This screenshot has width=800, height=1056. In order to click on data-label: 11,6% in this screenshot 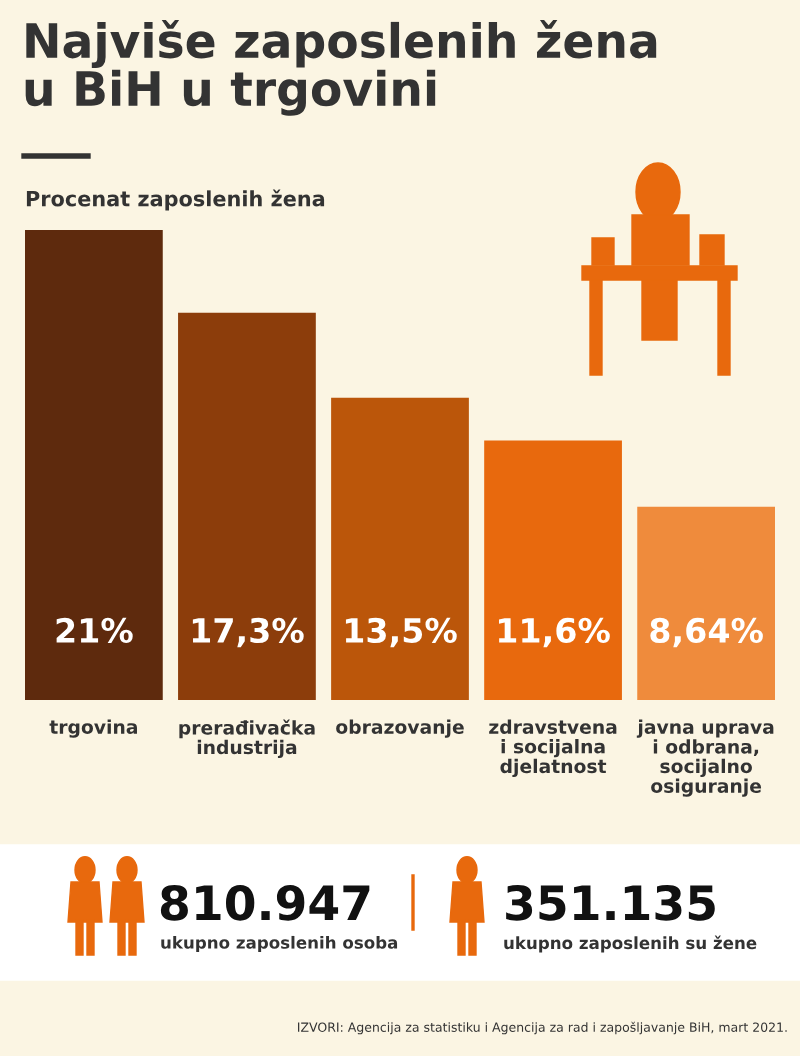, I will do `click(554, 632)`.